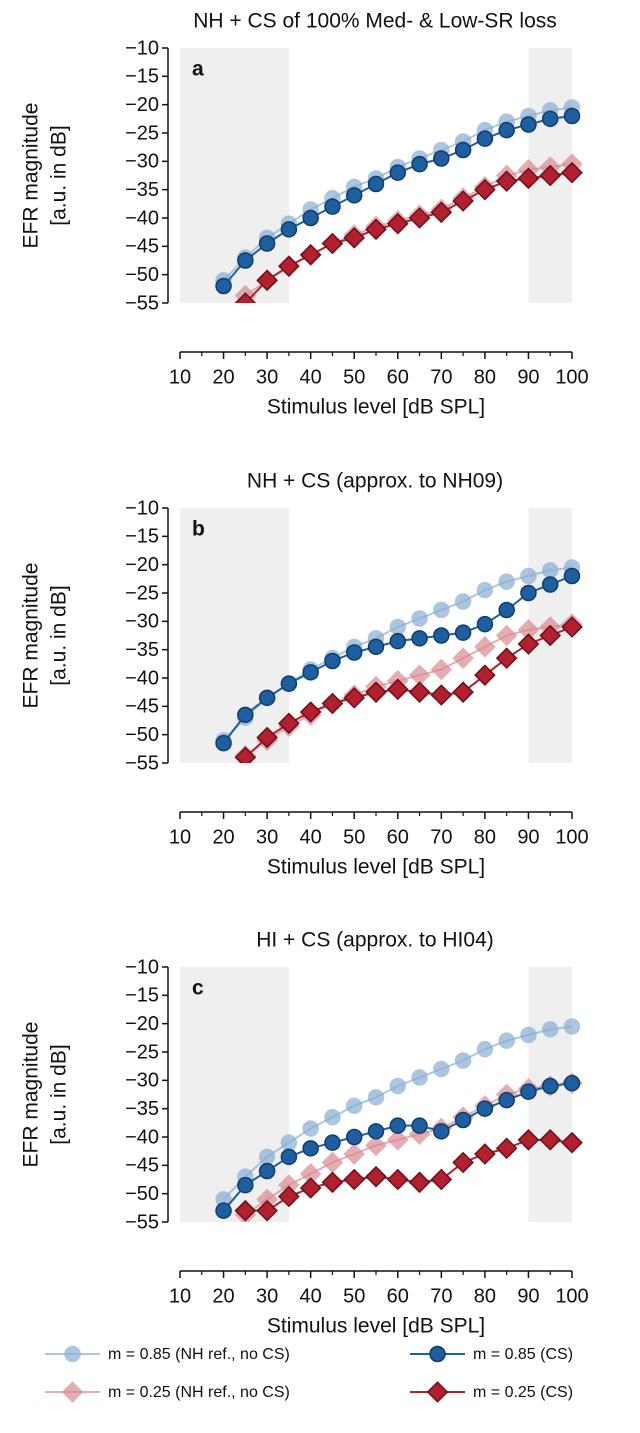  I want to click on x-tick-label: 100, so click(571, 1296).